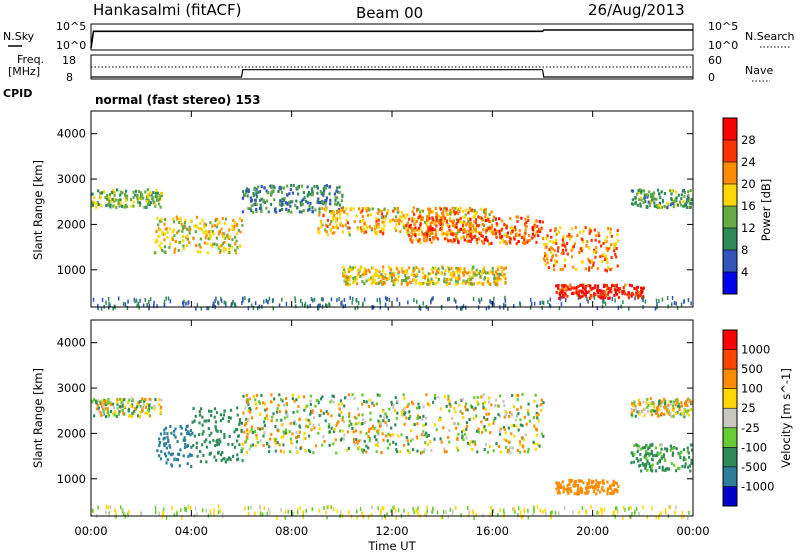  I want to click on colorbar-segment, so click(730, 359).